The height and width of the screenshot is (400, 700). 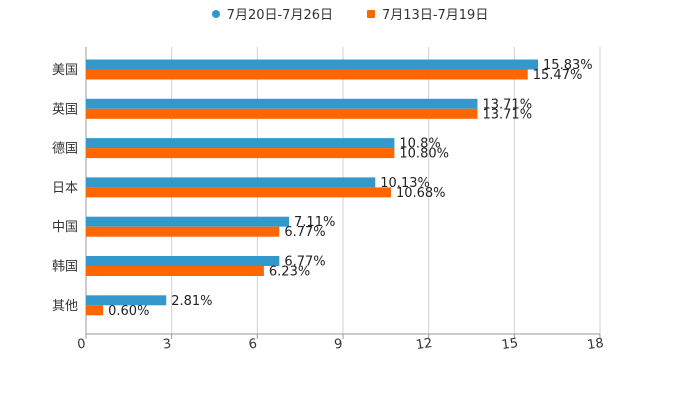 What do you see at coordinates (167, 345) in the screenshot?
I see `x-tick-label: 3` at bounding box center [167, 345].